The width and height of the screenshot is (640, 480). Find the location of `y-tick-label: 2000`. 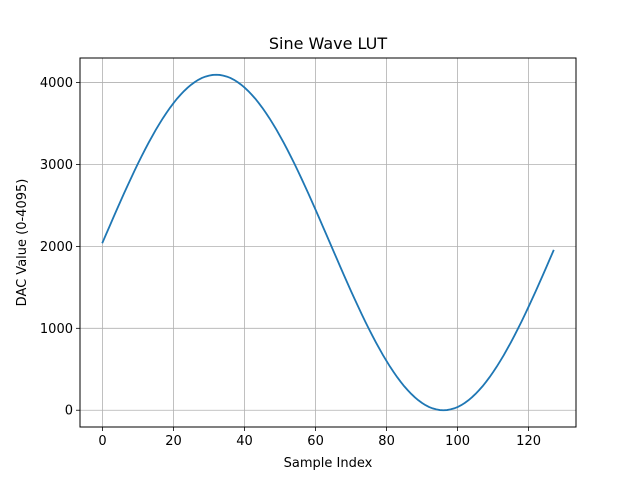

y-tick-label: 2000 is located at coordinates (56, 247).